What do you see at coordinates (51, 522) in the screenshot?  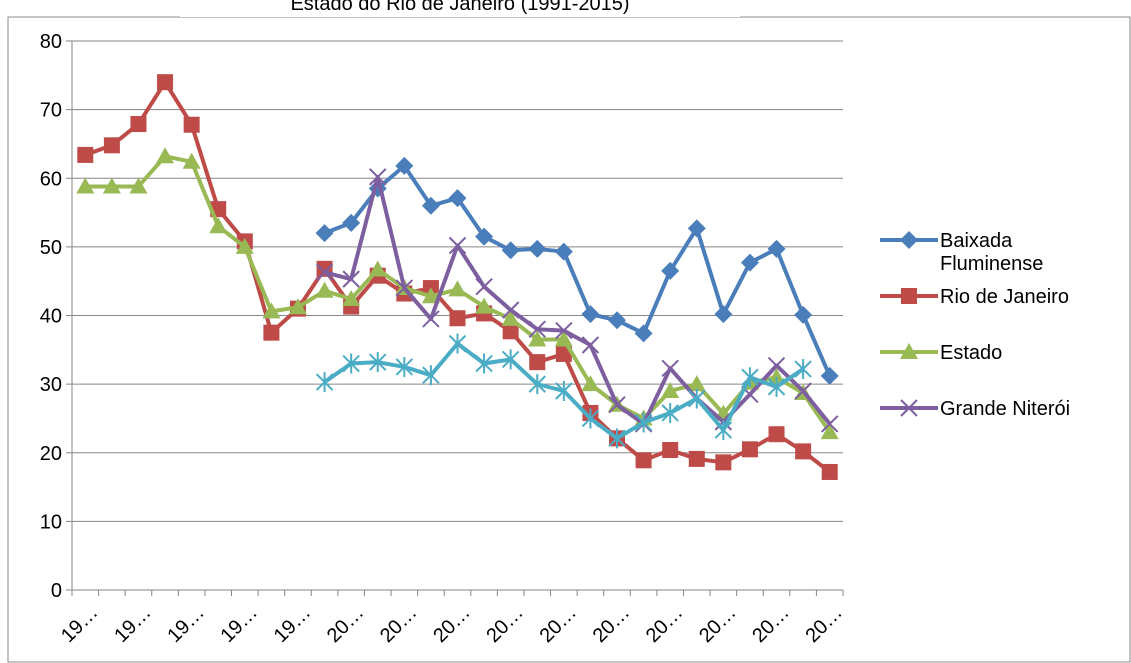 I see `y-tick-label: 10` at bounding box center [51, 522].